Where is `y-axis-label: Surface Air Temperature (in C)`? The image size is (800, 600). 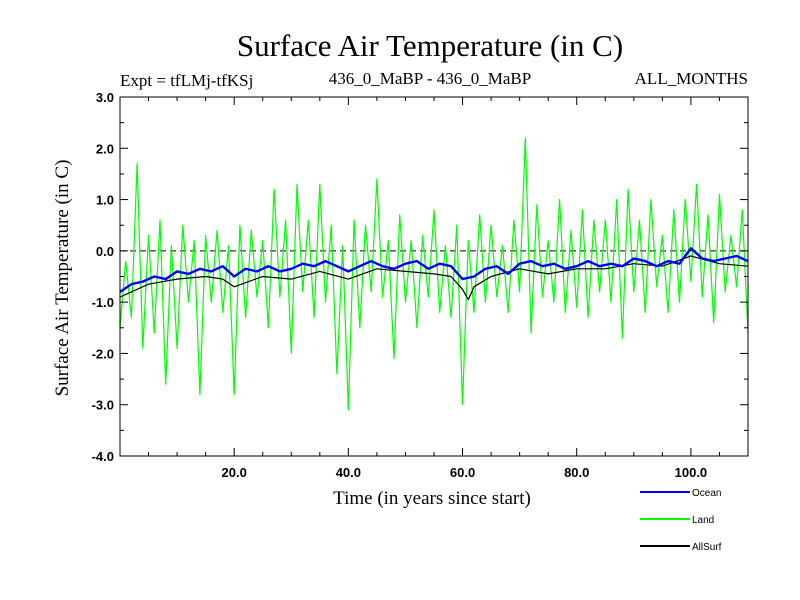
y-axis-label: Surface Air Temperature (in C) is located at coordinates (62, 278).